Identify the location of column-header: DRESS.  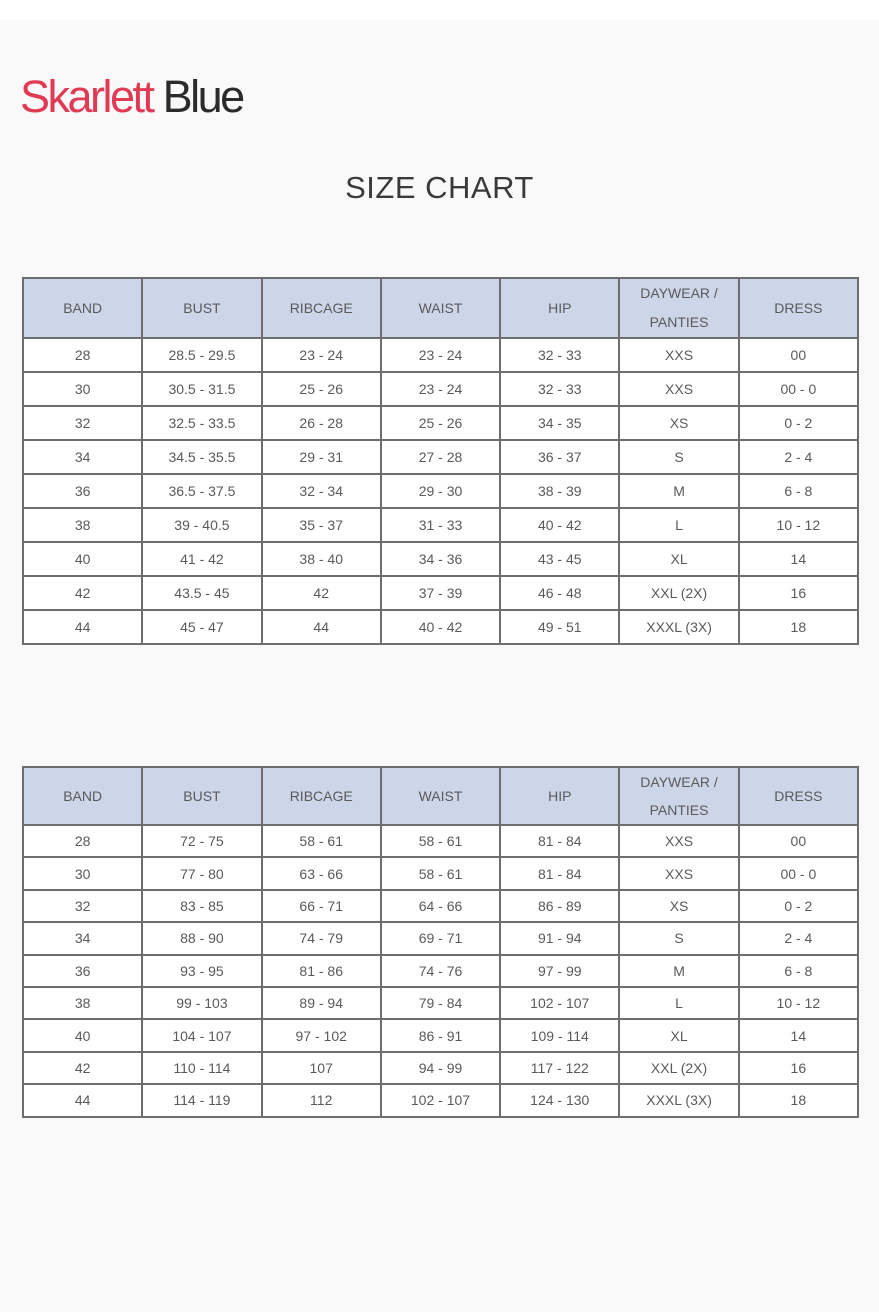
(798, 308).